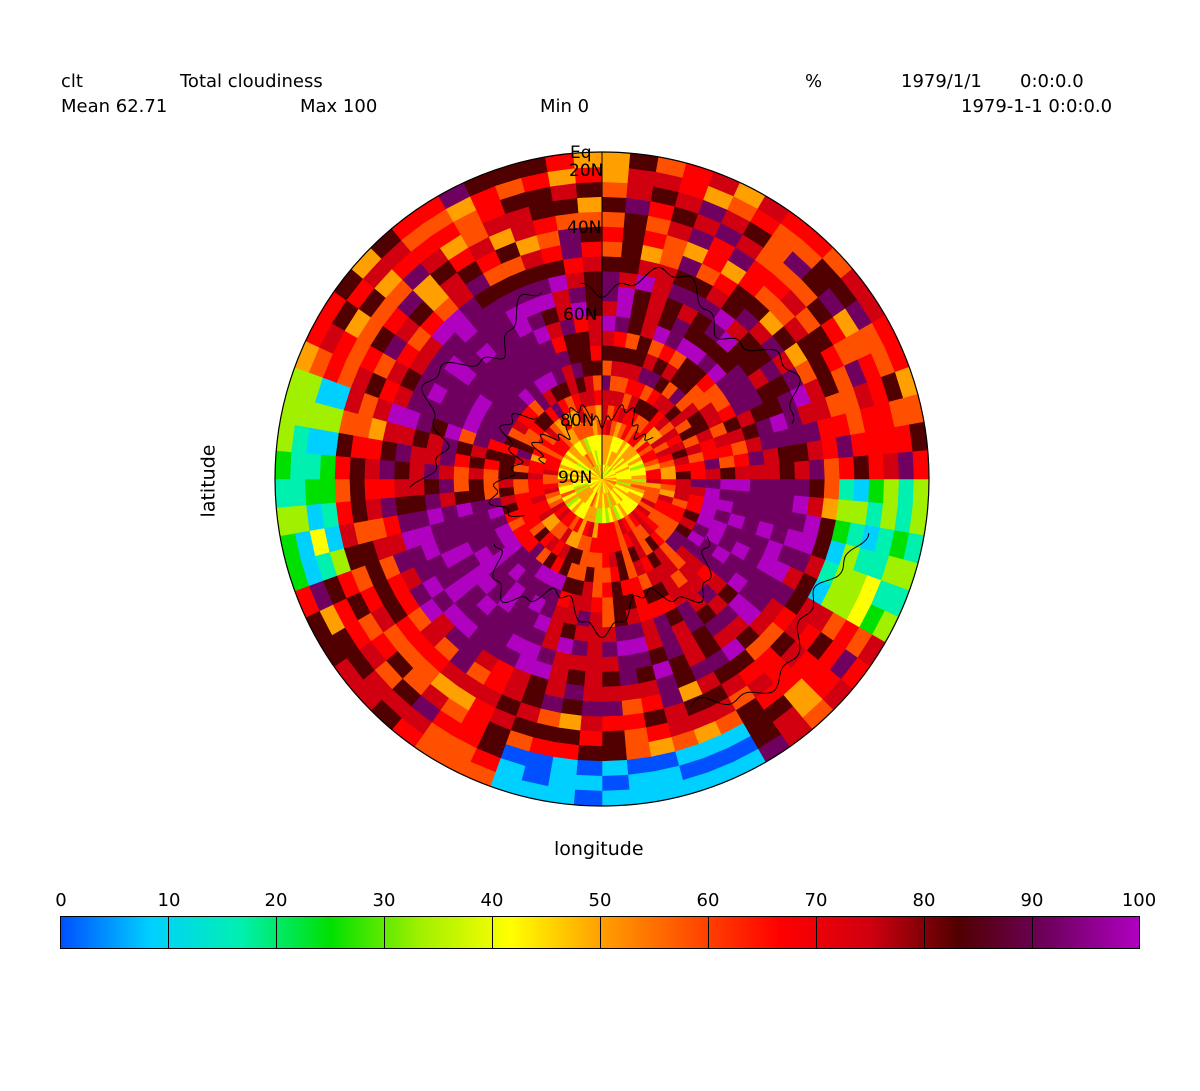  Describe the element at coordinates (600, 900) in the screenshot. I see `colorbar-tick-50: 50` at that location.